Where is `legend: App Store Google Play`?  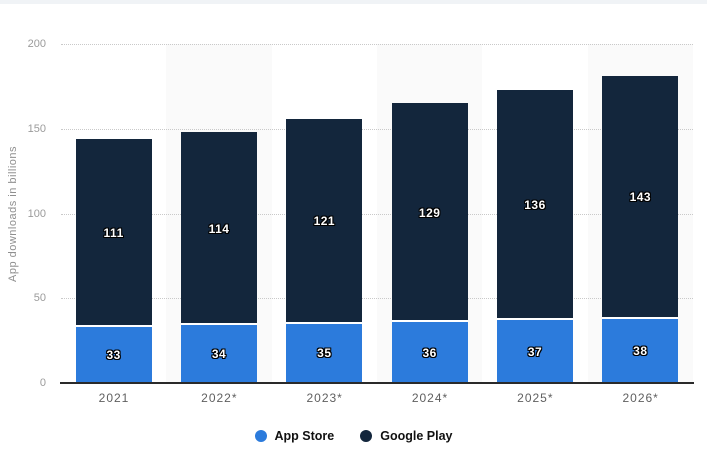
legend: App Store Google Play is located at coordinates (353, 436).